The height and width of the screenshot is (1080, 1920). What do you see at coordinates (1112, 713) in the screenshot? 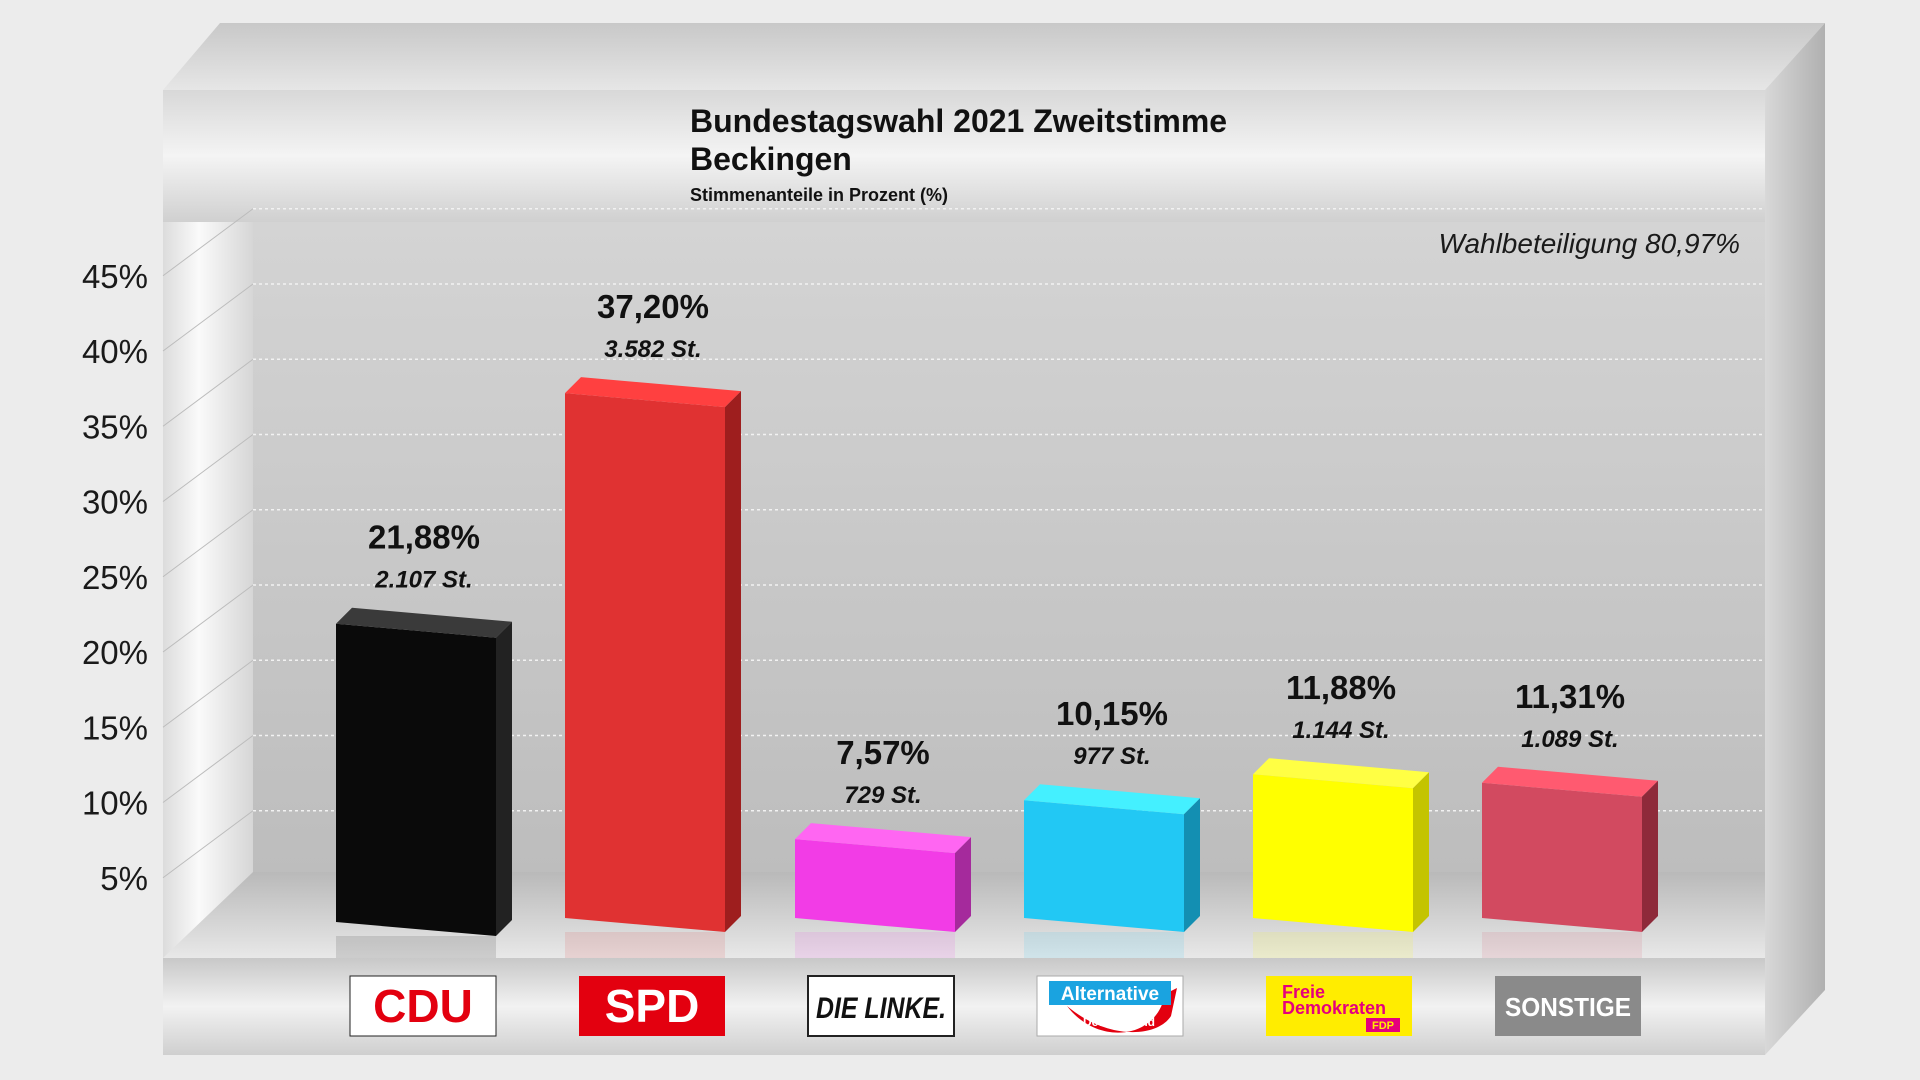
I see `pct-label: 10,15%` at bounding box center [1112, 713].